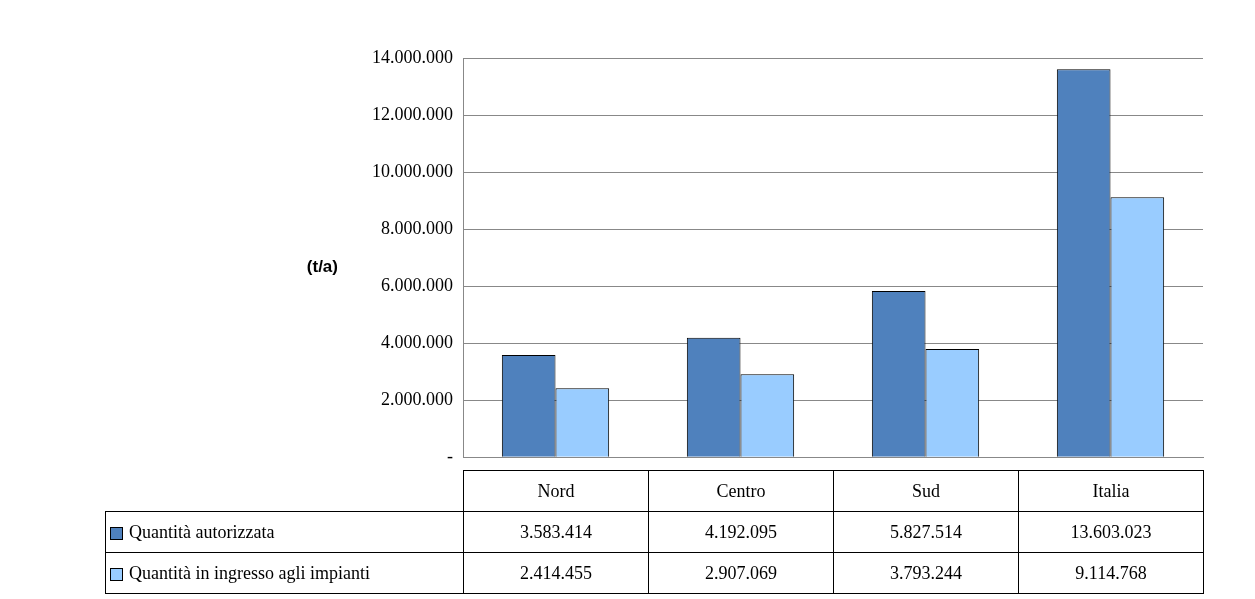 The image size is (1255, 599). Describe the element at coordinates (741, 491) in the screenshot. I see `x-tick-label: Centro` at that location.